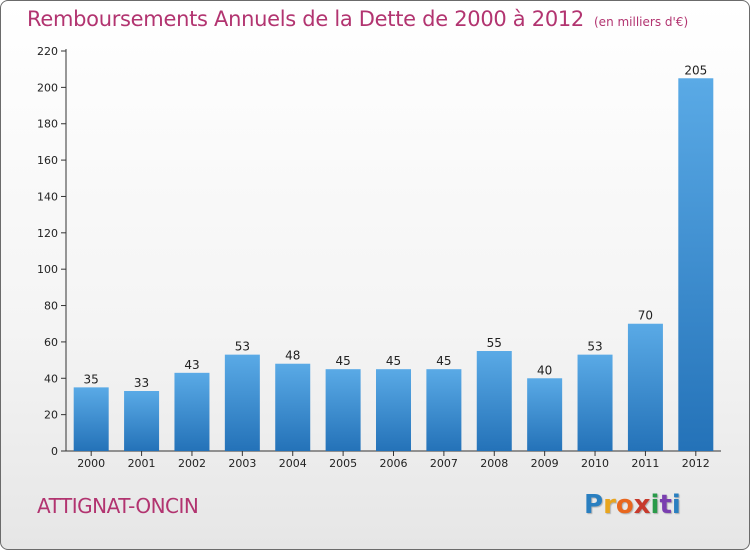  What do you see at coordinates (142, 463) in the screenshot?
I see `x-tick-label: 2001` at bounding box center [142, 463].